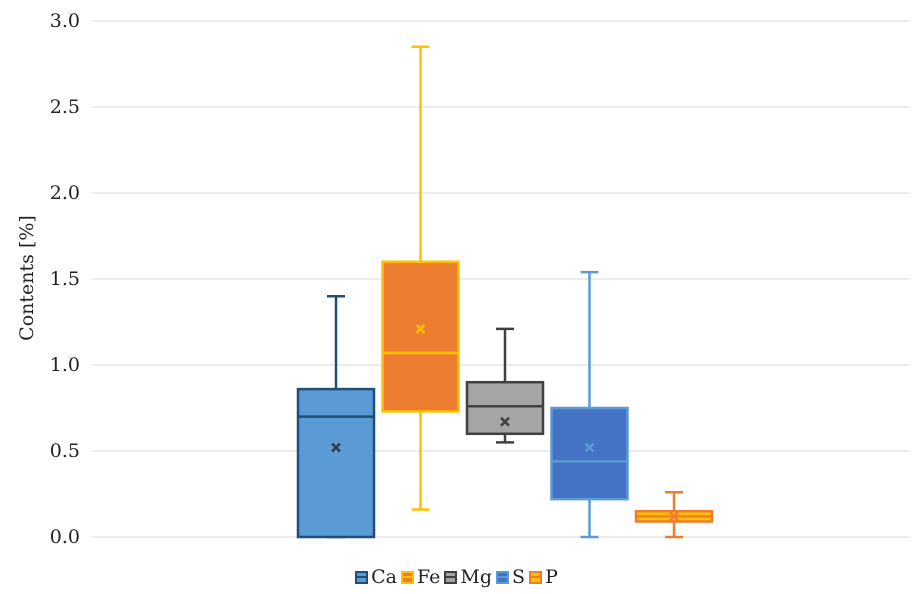 This screenshot has width=913, height=594. I want to click on legend-item-s: S, so click(510, 577).